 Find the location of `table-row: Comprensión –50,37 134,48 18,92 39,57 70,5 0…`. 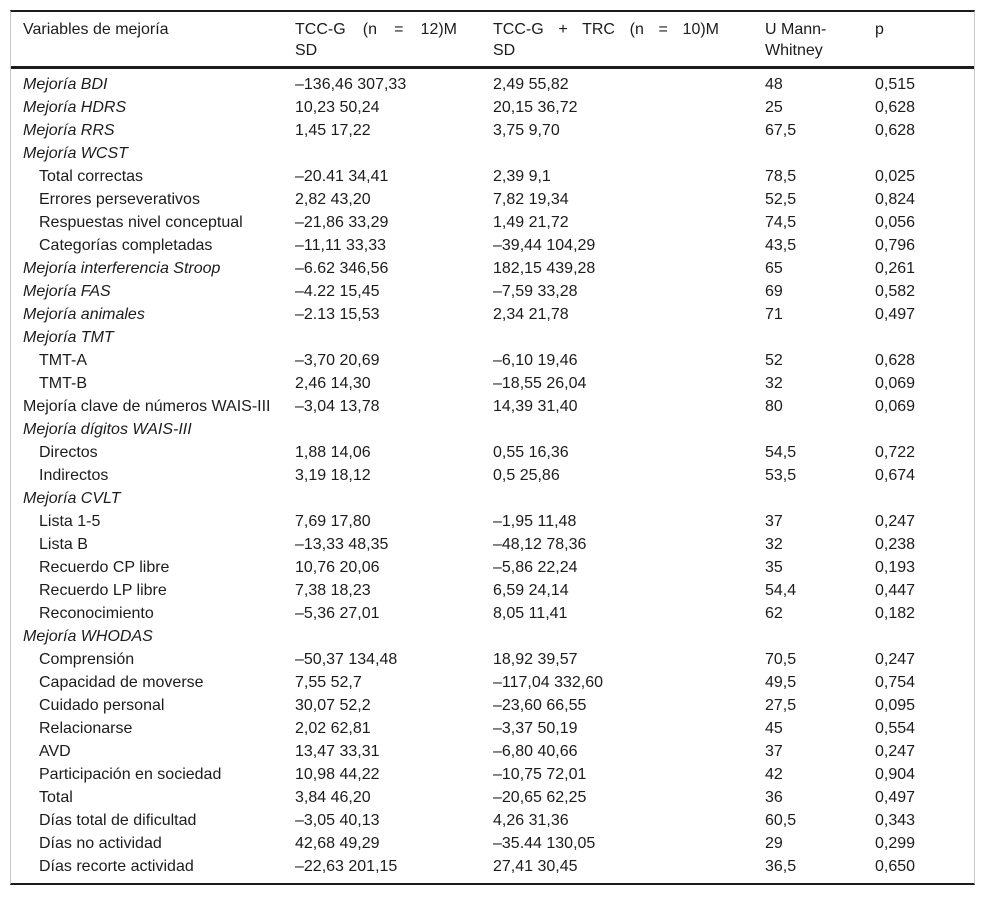

table-row: Comprensión –50,37 134,48 18,92 39,57 70,5 0… is located at coordinates (492, 659).